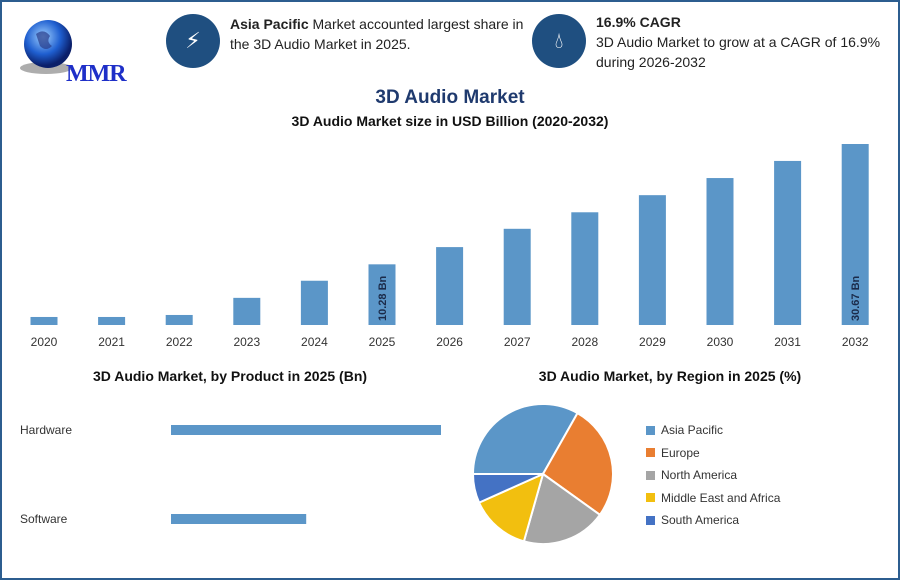 The image size is (900, 580). What do you see at coordinates (193, 41) in the screenshot?
I see `lightning-icon: ⚡︎` at bounding box center [193, 41].